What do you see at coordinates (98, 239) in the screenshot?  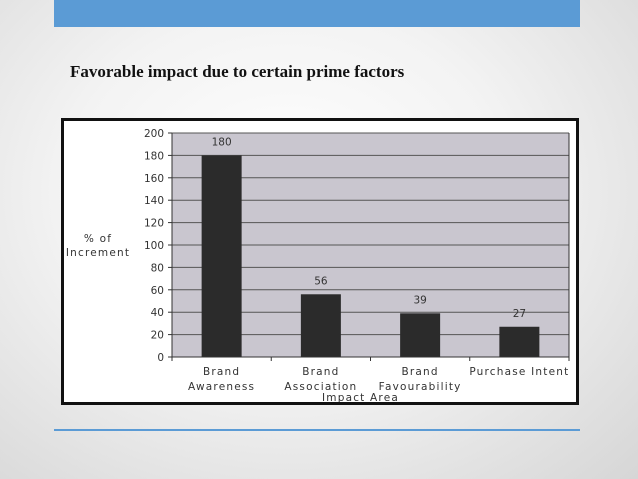 I see `y-axis-label-line: % of` at bounding box center [98, 239].